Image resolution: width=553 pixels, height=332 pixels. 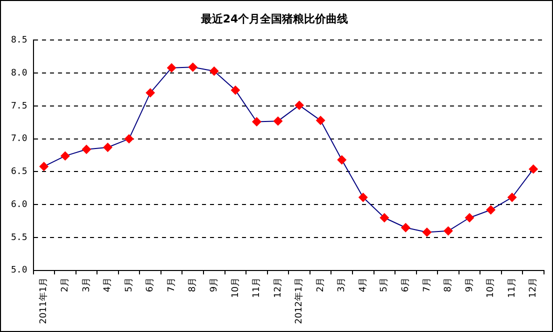 I want to click on y-tick-label: 8.5, so click(x=19, y=41).